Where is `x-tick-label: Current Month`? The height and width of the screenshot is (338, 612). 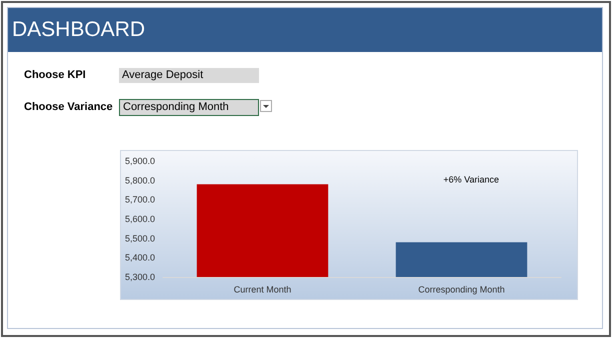
x-tick-label: Current Month is located at coordinates (263, 289).